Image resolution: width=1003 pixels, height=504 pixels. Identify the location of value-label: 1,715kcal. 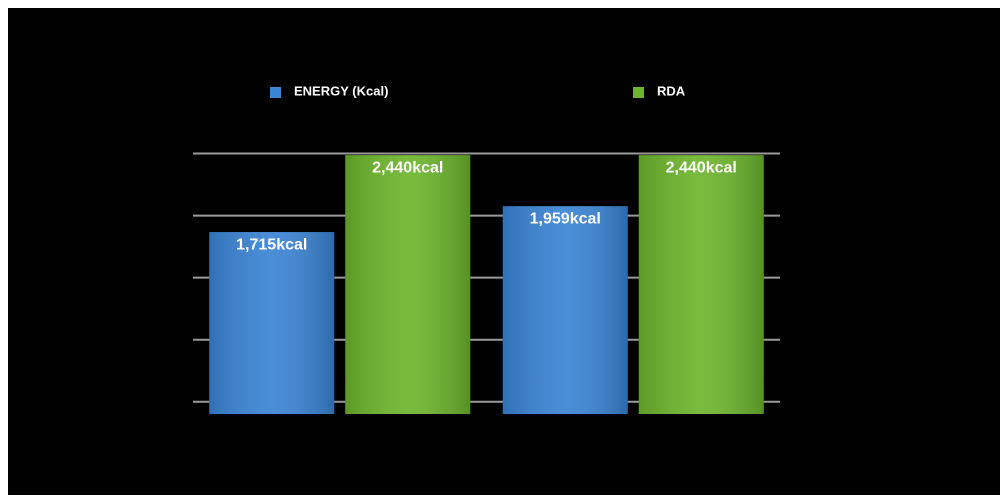
(271, 244).